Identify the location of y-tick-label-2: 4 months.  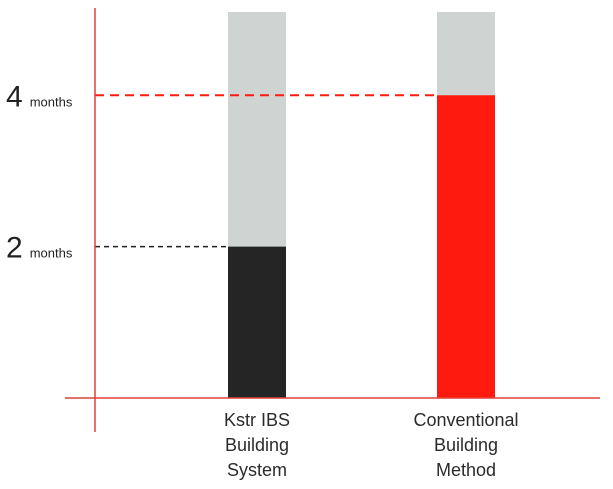
(39, 96).